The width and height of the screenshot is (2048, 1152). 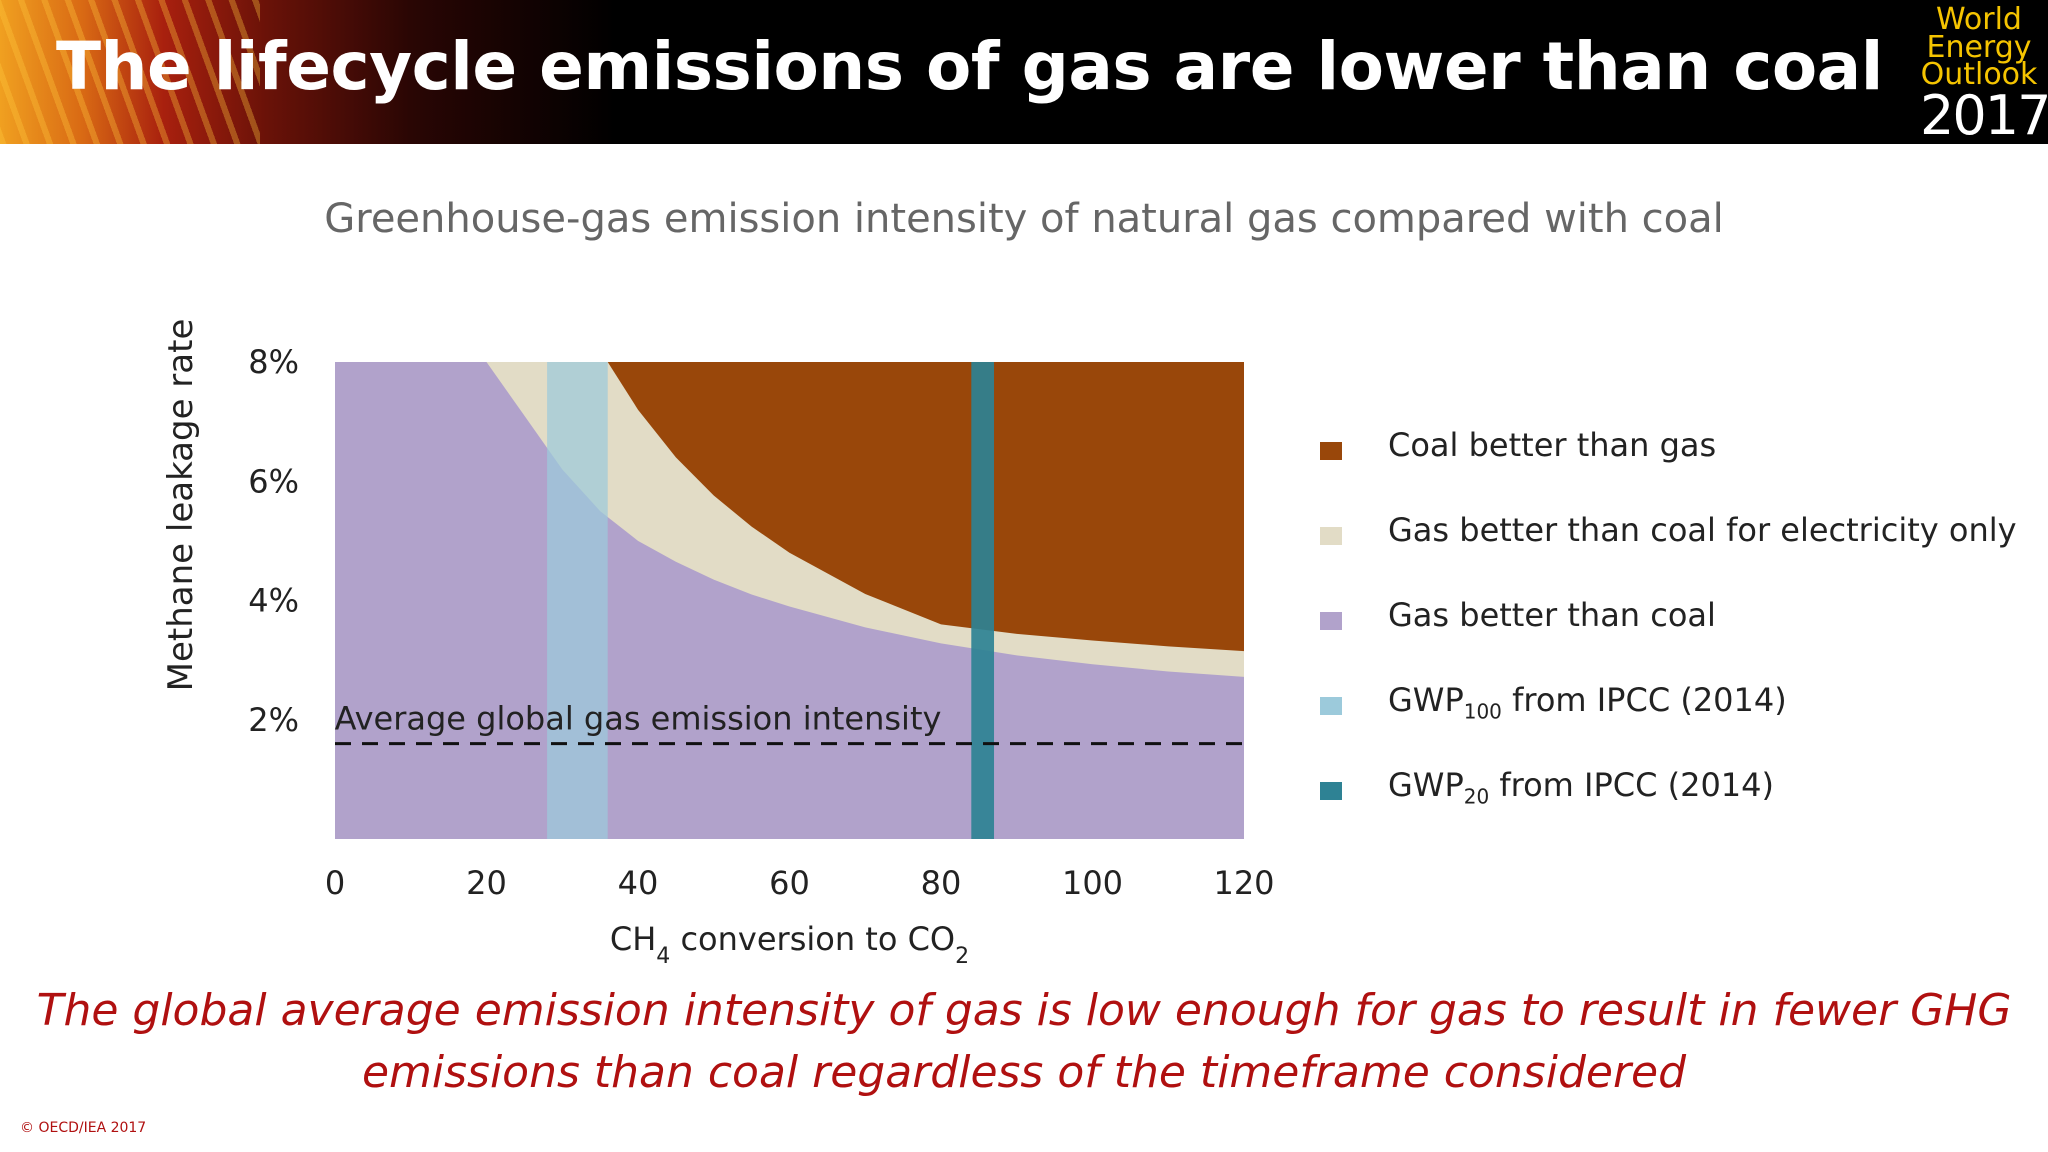 What do you see at coordinates (273, 481) in the screenshot?
I see `y-tick-label: 6%` at bounding box center [273, 481].